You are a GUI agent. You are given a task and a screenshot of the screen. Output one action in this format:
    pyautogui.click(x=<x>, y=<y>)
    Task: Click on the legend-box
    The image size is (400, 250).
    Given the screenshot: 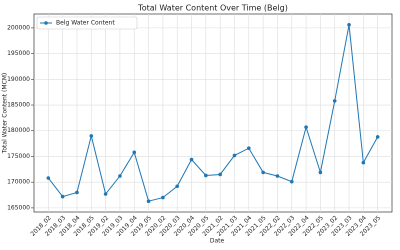 What is the action you would take?
    pyautogui.click(x=87, y=23)
    